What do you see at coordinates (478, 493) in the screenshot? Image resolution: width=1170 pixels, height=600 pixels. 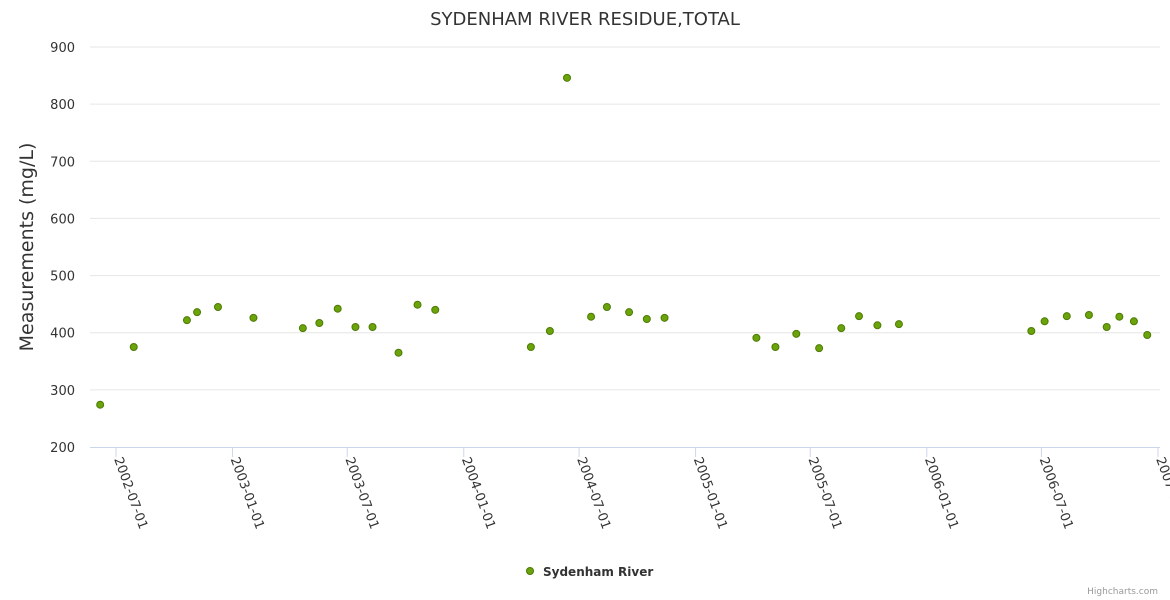 I see `x-tick-label: 2004-01-01` at bounding box center [478, 493].